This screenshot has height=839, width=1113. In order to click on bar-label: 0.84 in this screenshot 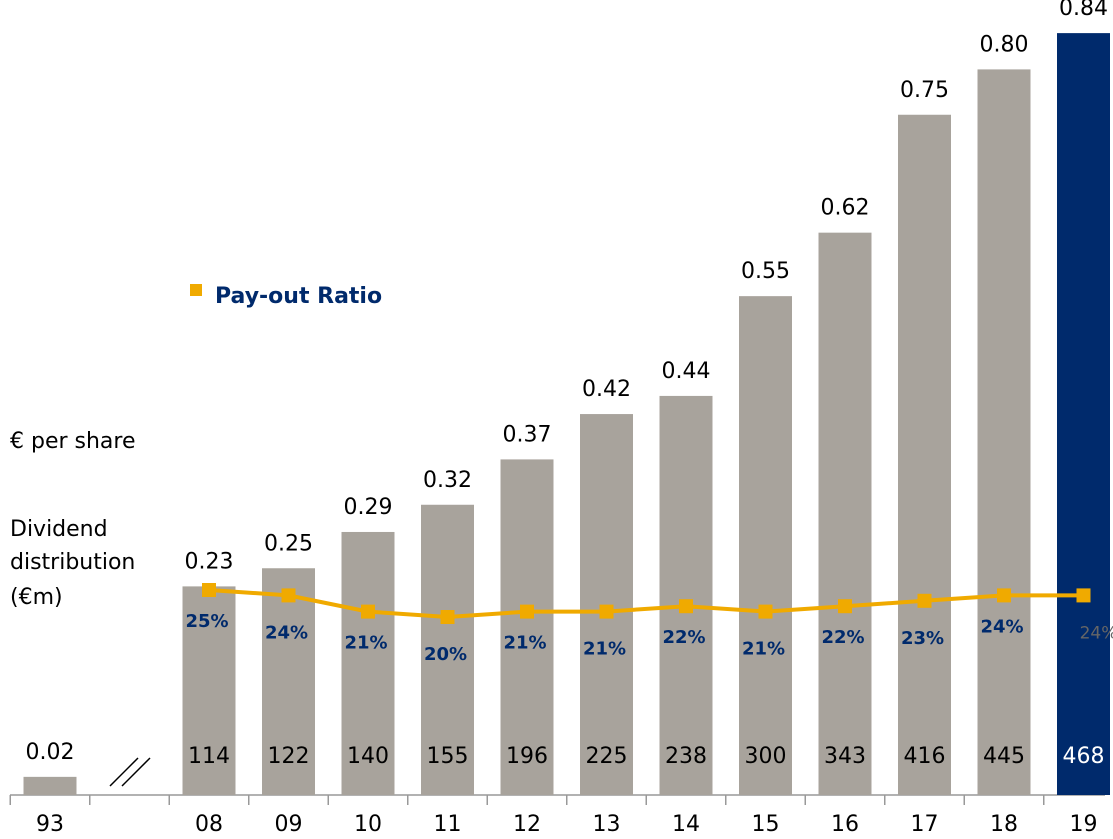, I will do `click(1083, 10)`.